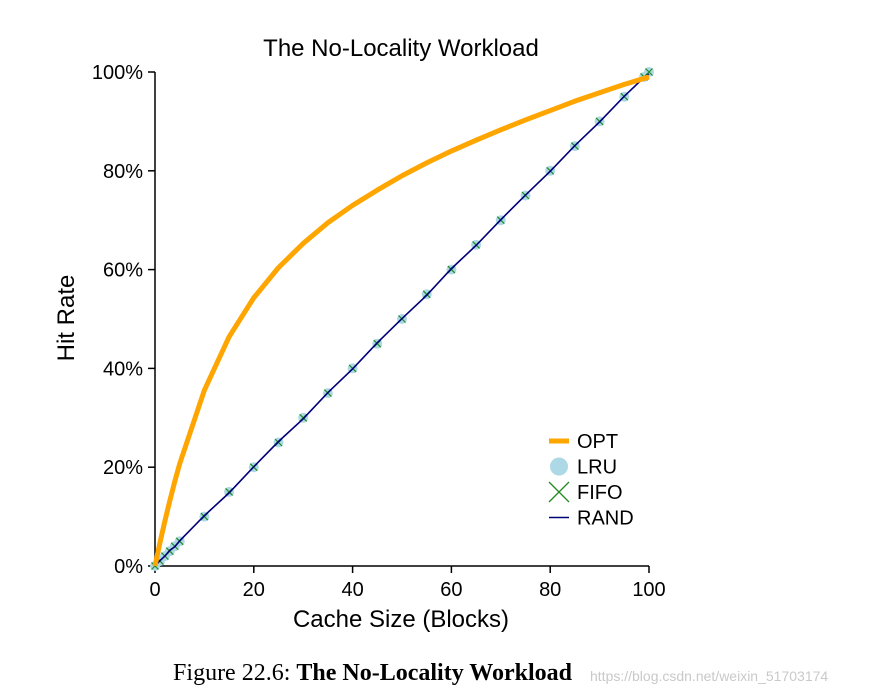  What do you see at coordinates (591, 480) in the screenshot?
I see `legend: OPT LRU FIFO RAND` at bounding box center [591, 480].